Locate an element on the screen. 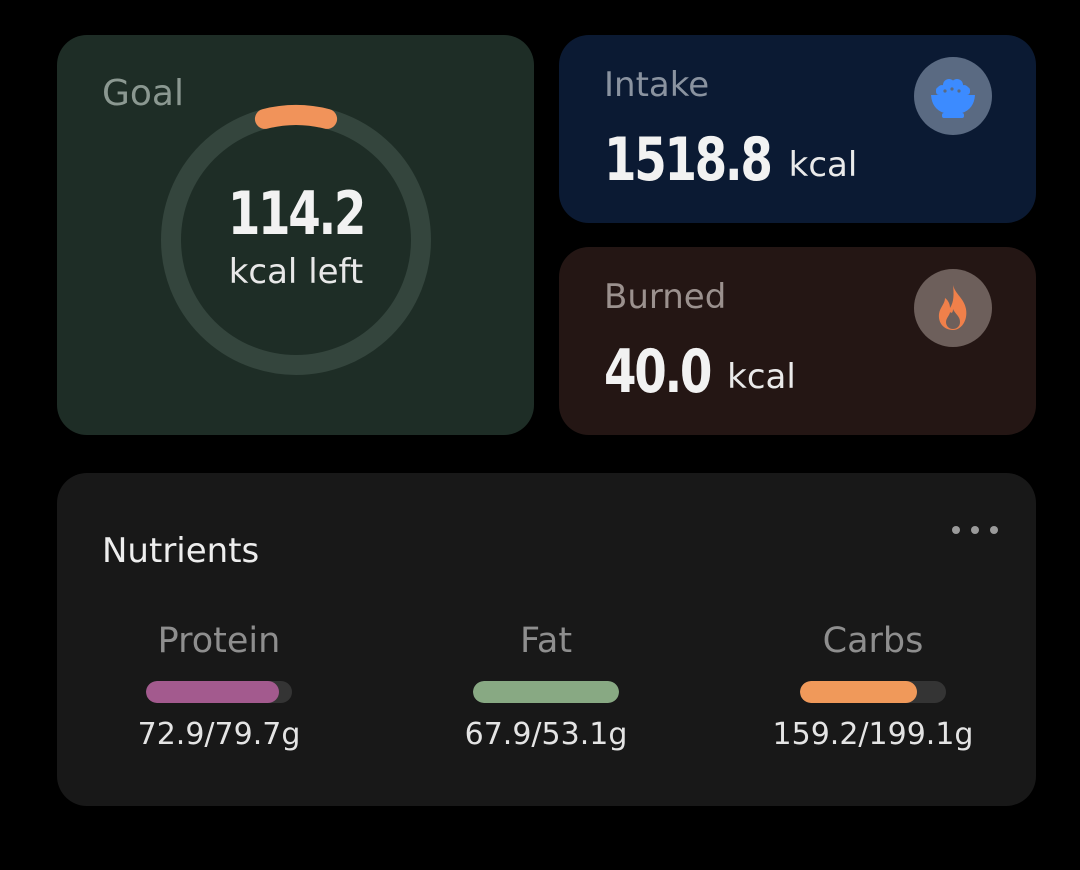  nutrient-label: Fat is located at coordinates (546, 641).